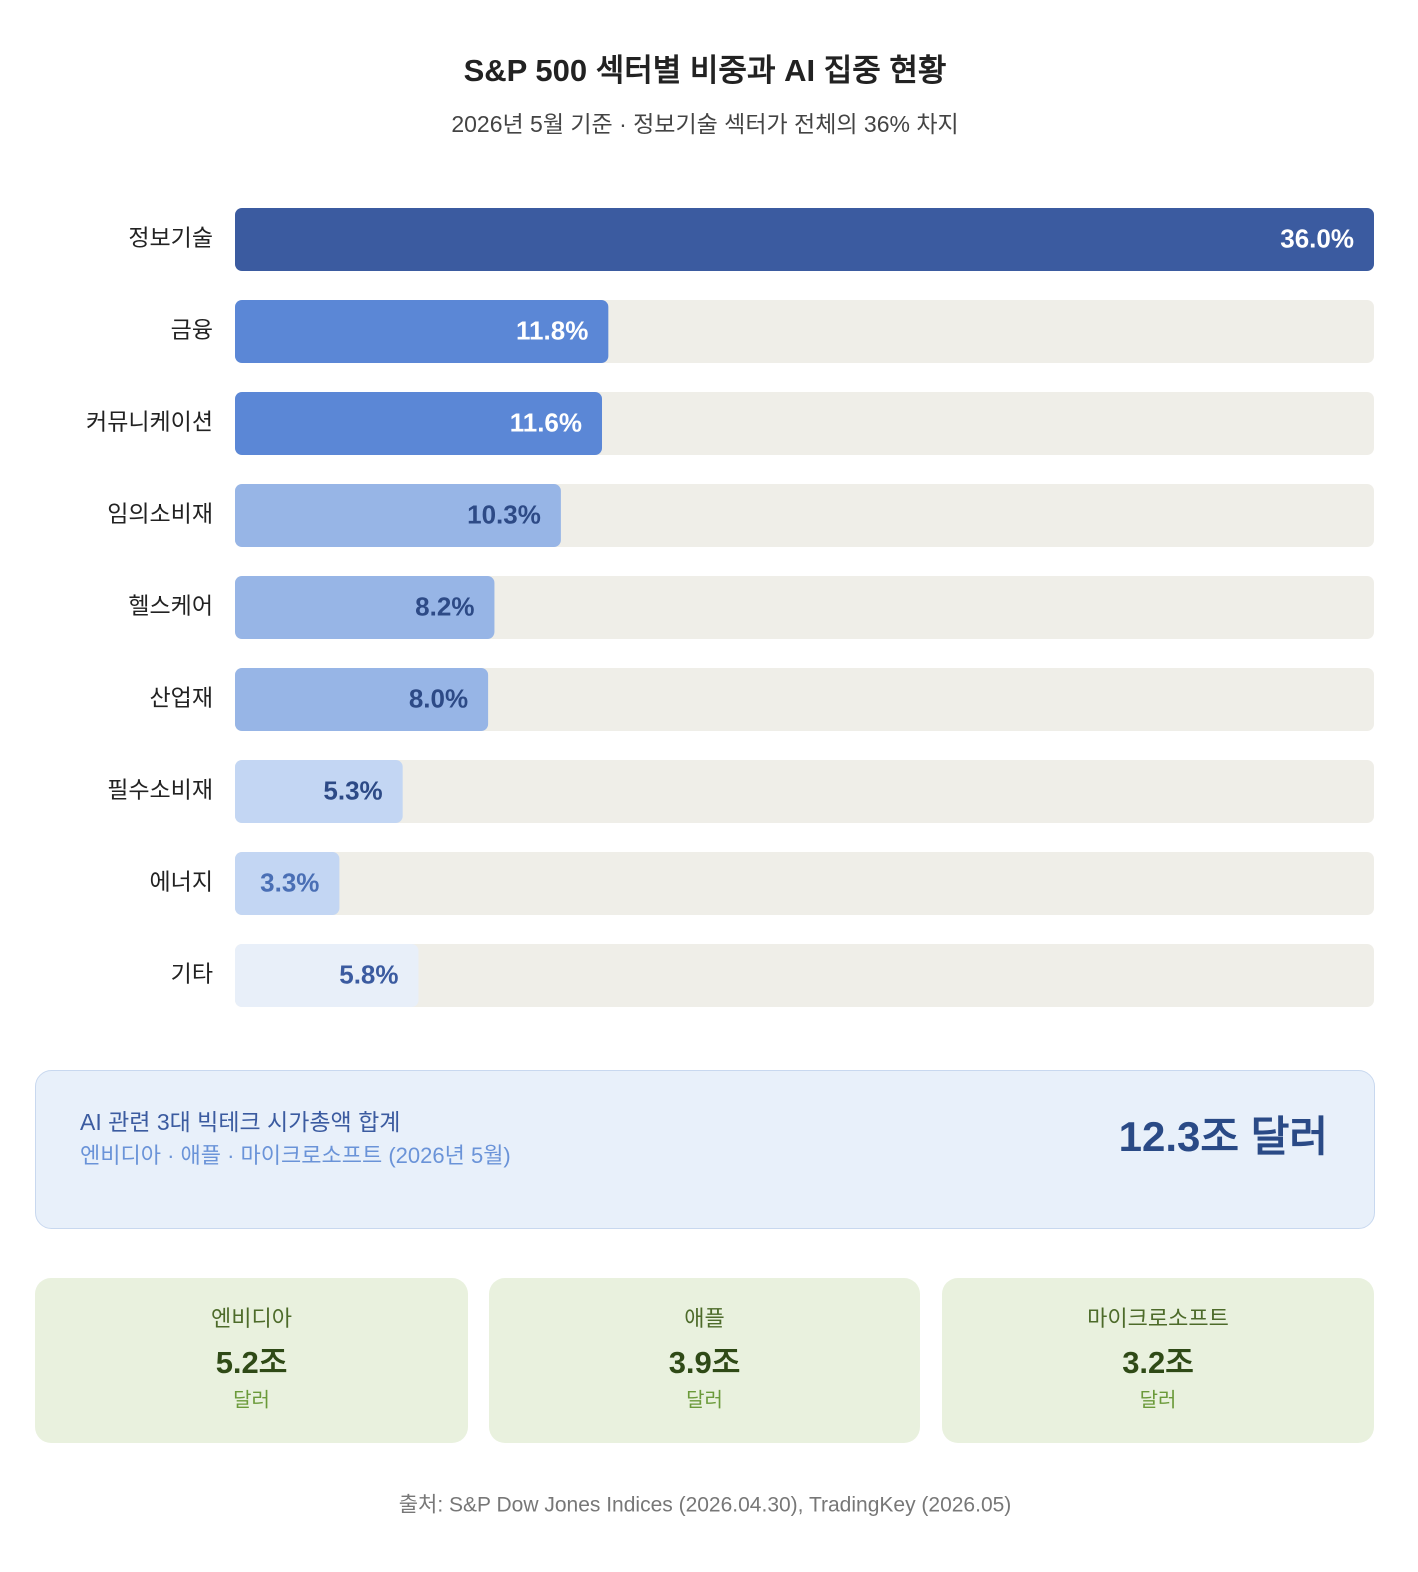 This screenshot has width=1418, height=1572. What do you see at coordinates (192, 330) in the screenshot?
I see `category-label: 금융` at bounding box center [192, 330].